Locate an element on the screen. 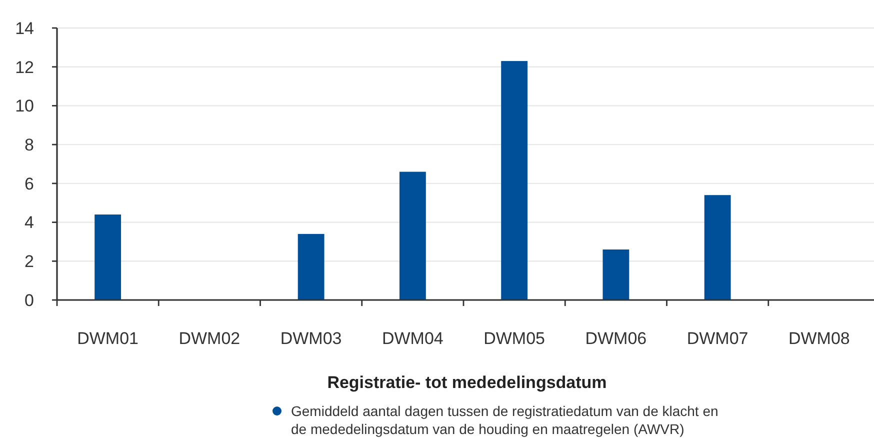 The height and width of the screenshot is (438, 874). legend-label: Gemiddeld aantal dagen tussen de registratiedatum van de klacht en de mededelingsdatum van de houding en maatregelen (AWVR) is located at coordinates (504, 420).